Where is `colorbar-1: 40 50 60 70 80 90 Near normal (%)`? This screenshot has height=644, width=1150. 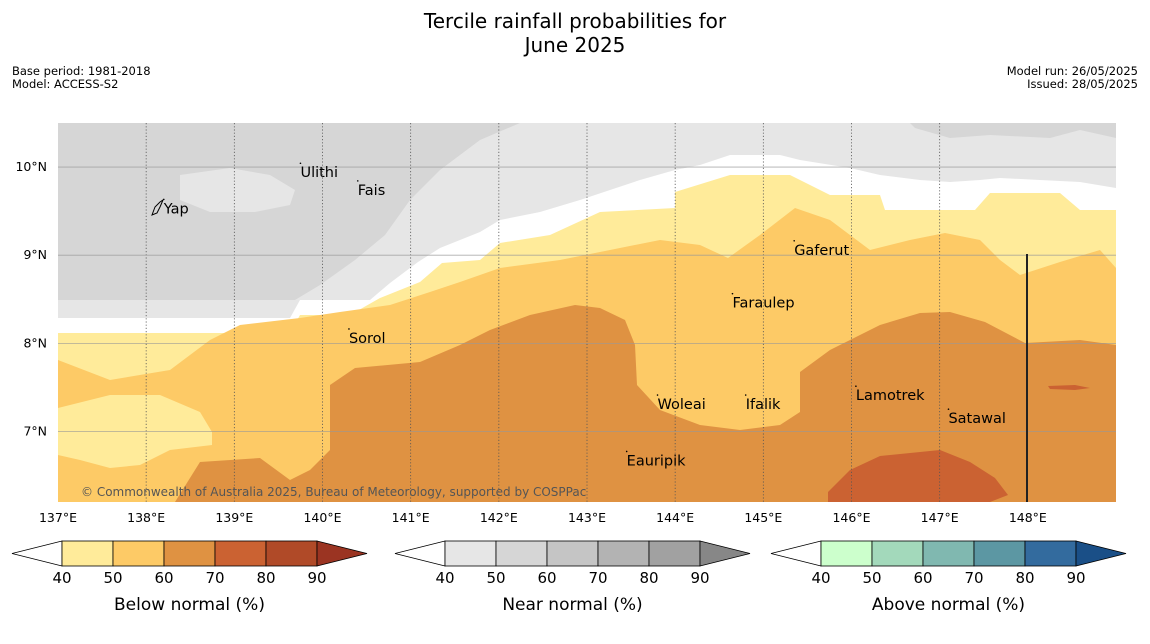
colorbar-1: 40 50 60 70 80 90 Near normal (%) is located at coordinates (572, 577).